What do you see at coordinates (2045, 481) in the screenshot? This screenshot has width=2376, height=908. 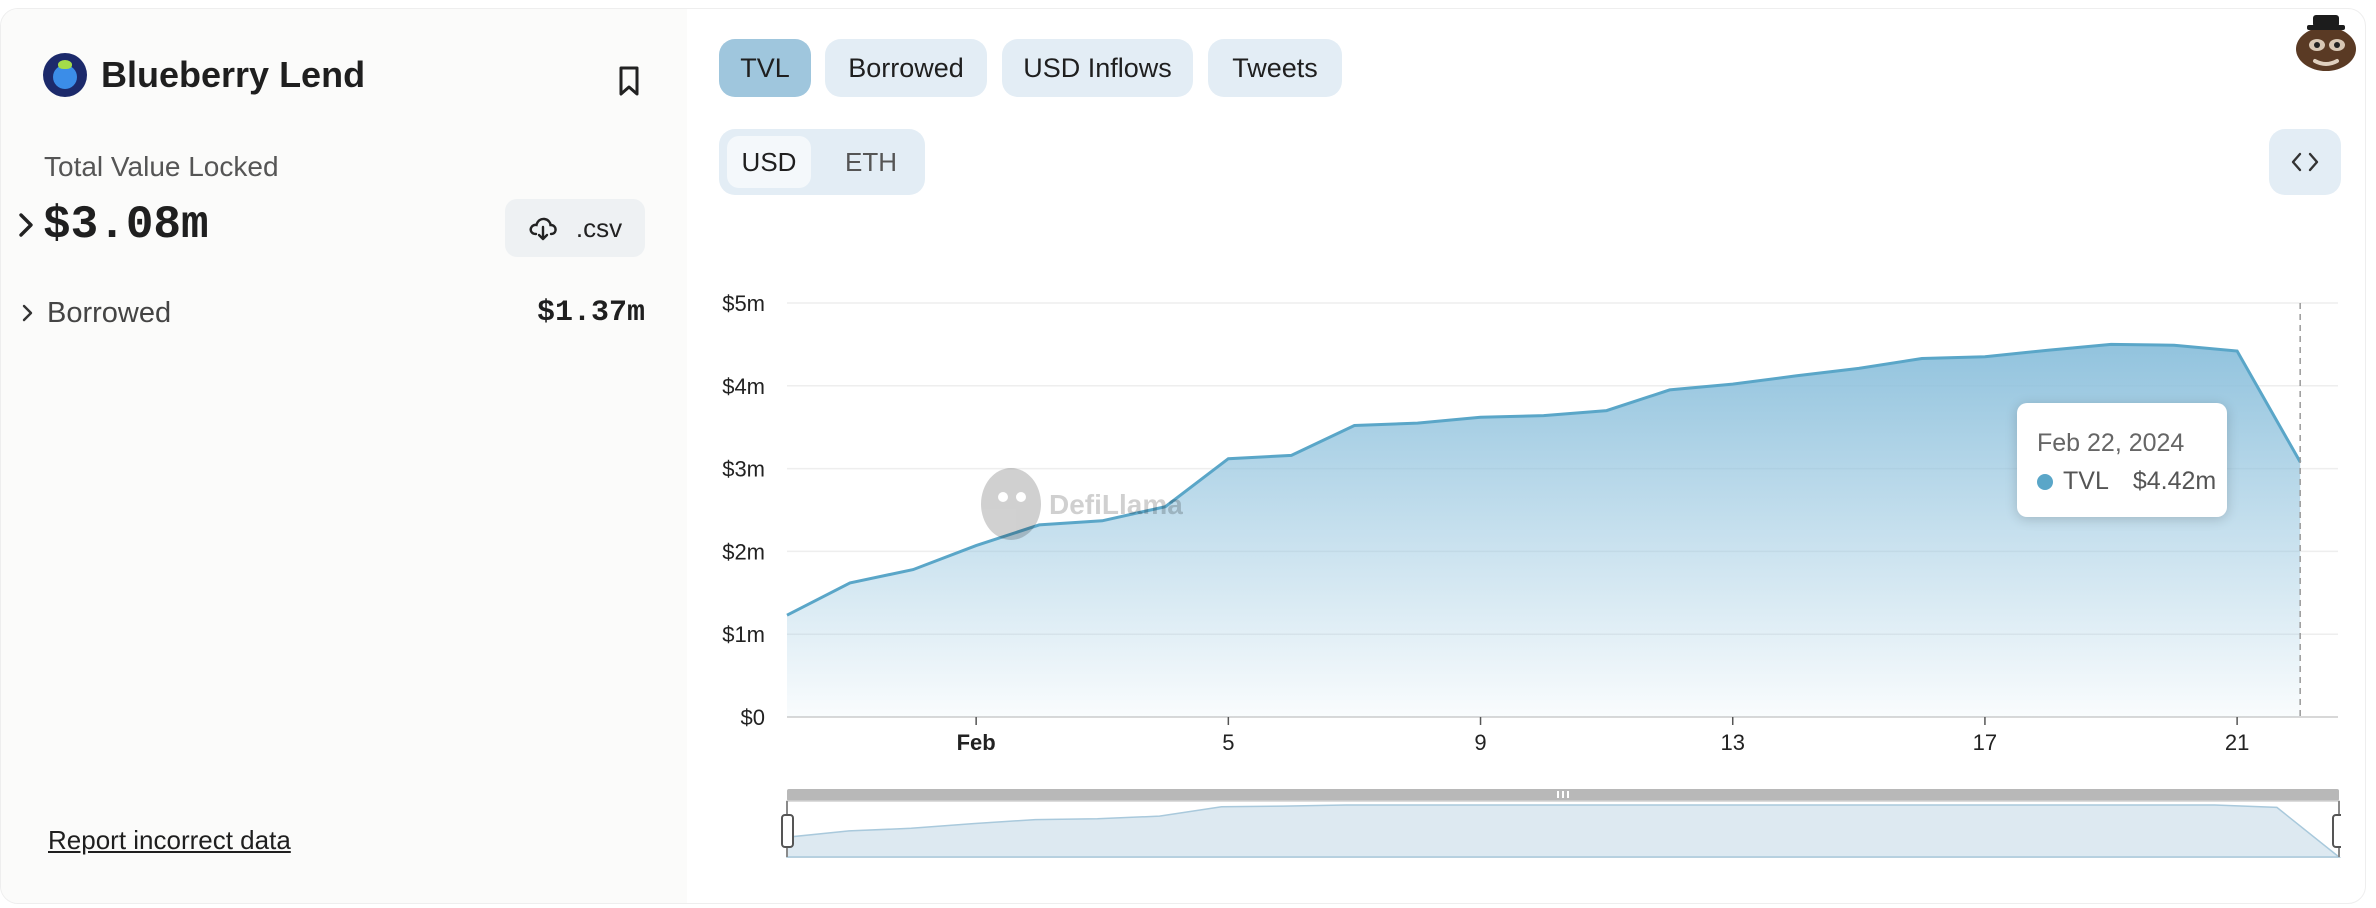 I see `tooltip-series-dot` at bounding box center [2045, 481].